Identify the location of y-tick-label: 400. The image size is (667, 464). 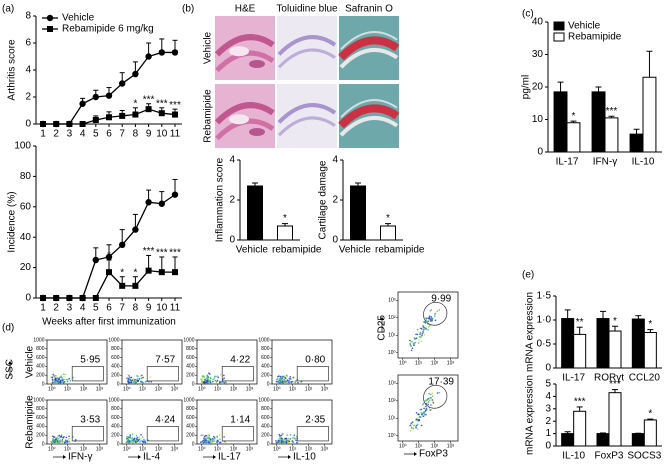
(115, 367).